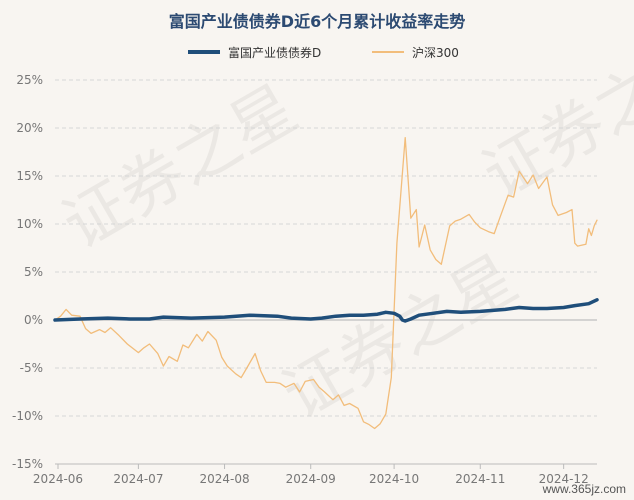 This screenshot has width=634, height=500. I want to click on y-tick-label: 0%, so click(33, 320).